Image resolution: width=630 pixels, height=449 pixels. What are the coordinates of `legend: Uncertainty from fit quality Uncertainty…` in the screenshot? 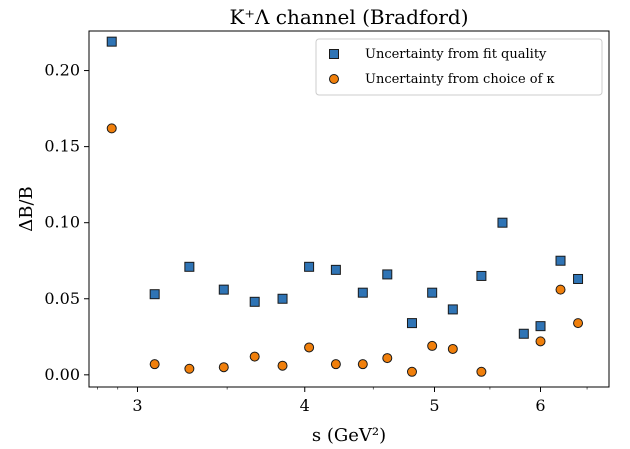 It's located at (459, 67).